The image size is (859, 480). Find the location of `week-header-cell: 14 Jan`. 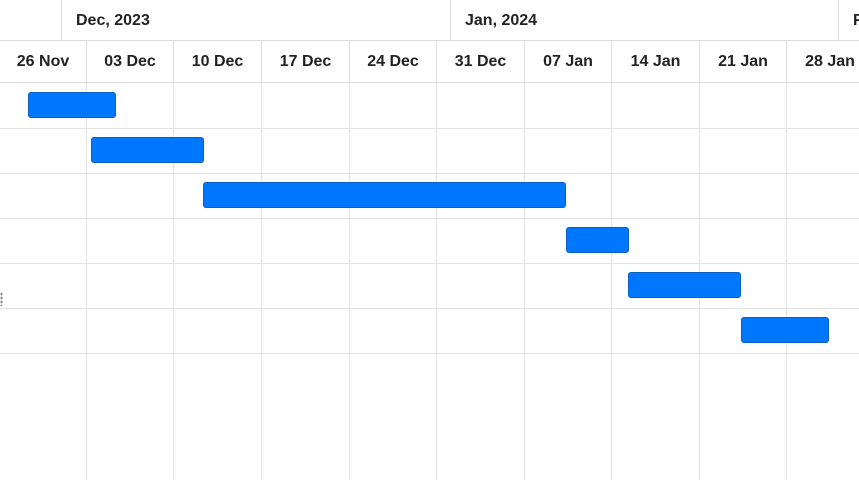

week-header-cell: 14 Jan is located at coordinates (656, 62).